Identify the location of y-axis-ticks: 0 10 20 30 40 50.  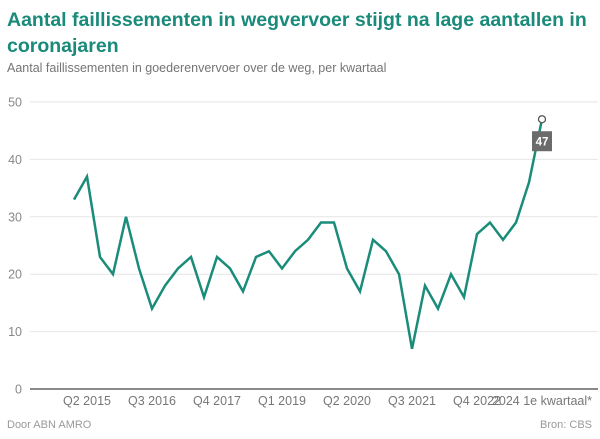
(15, 246).